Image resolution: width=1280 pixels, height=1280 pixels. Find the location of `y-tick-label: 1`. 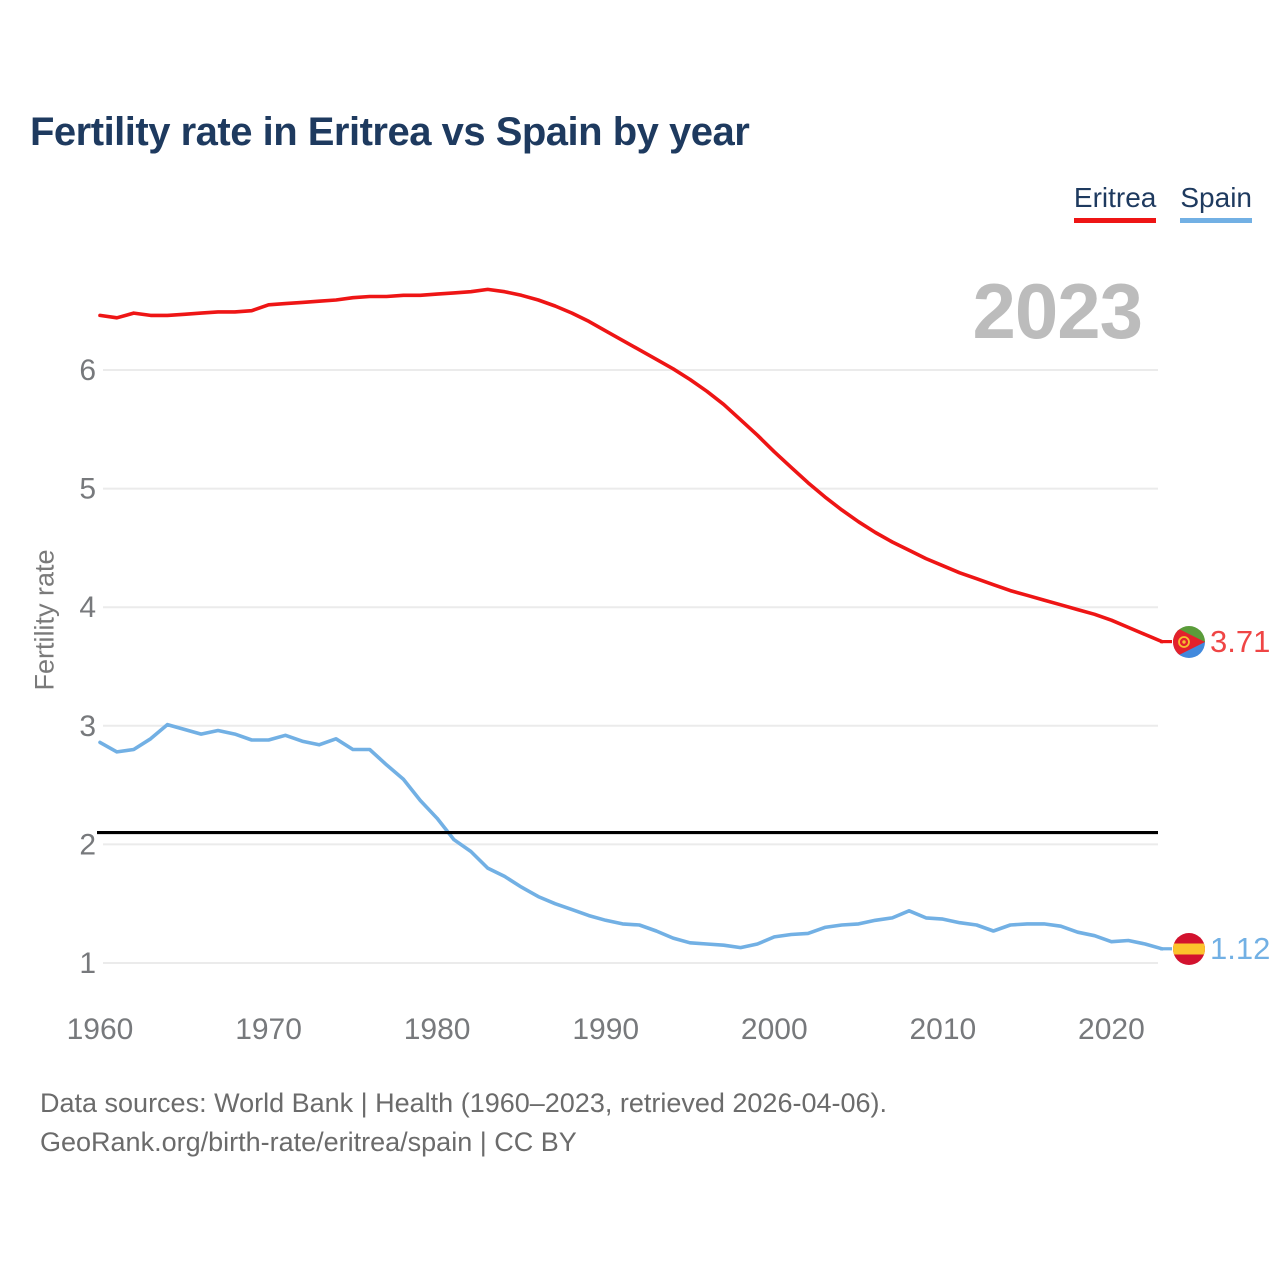

y-tick-label: 1 is located at coordinates (87, 963).